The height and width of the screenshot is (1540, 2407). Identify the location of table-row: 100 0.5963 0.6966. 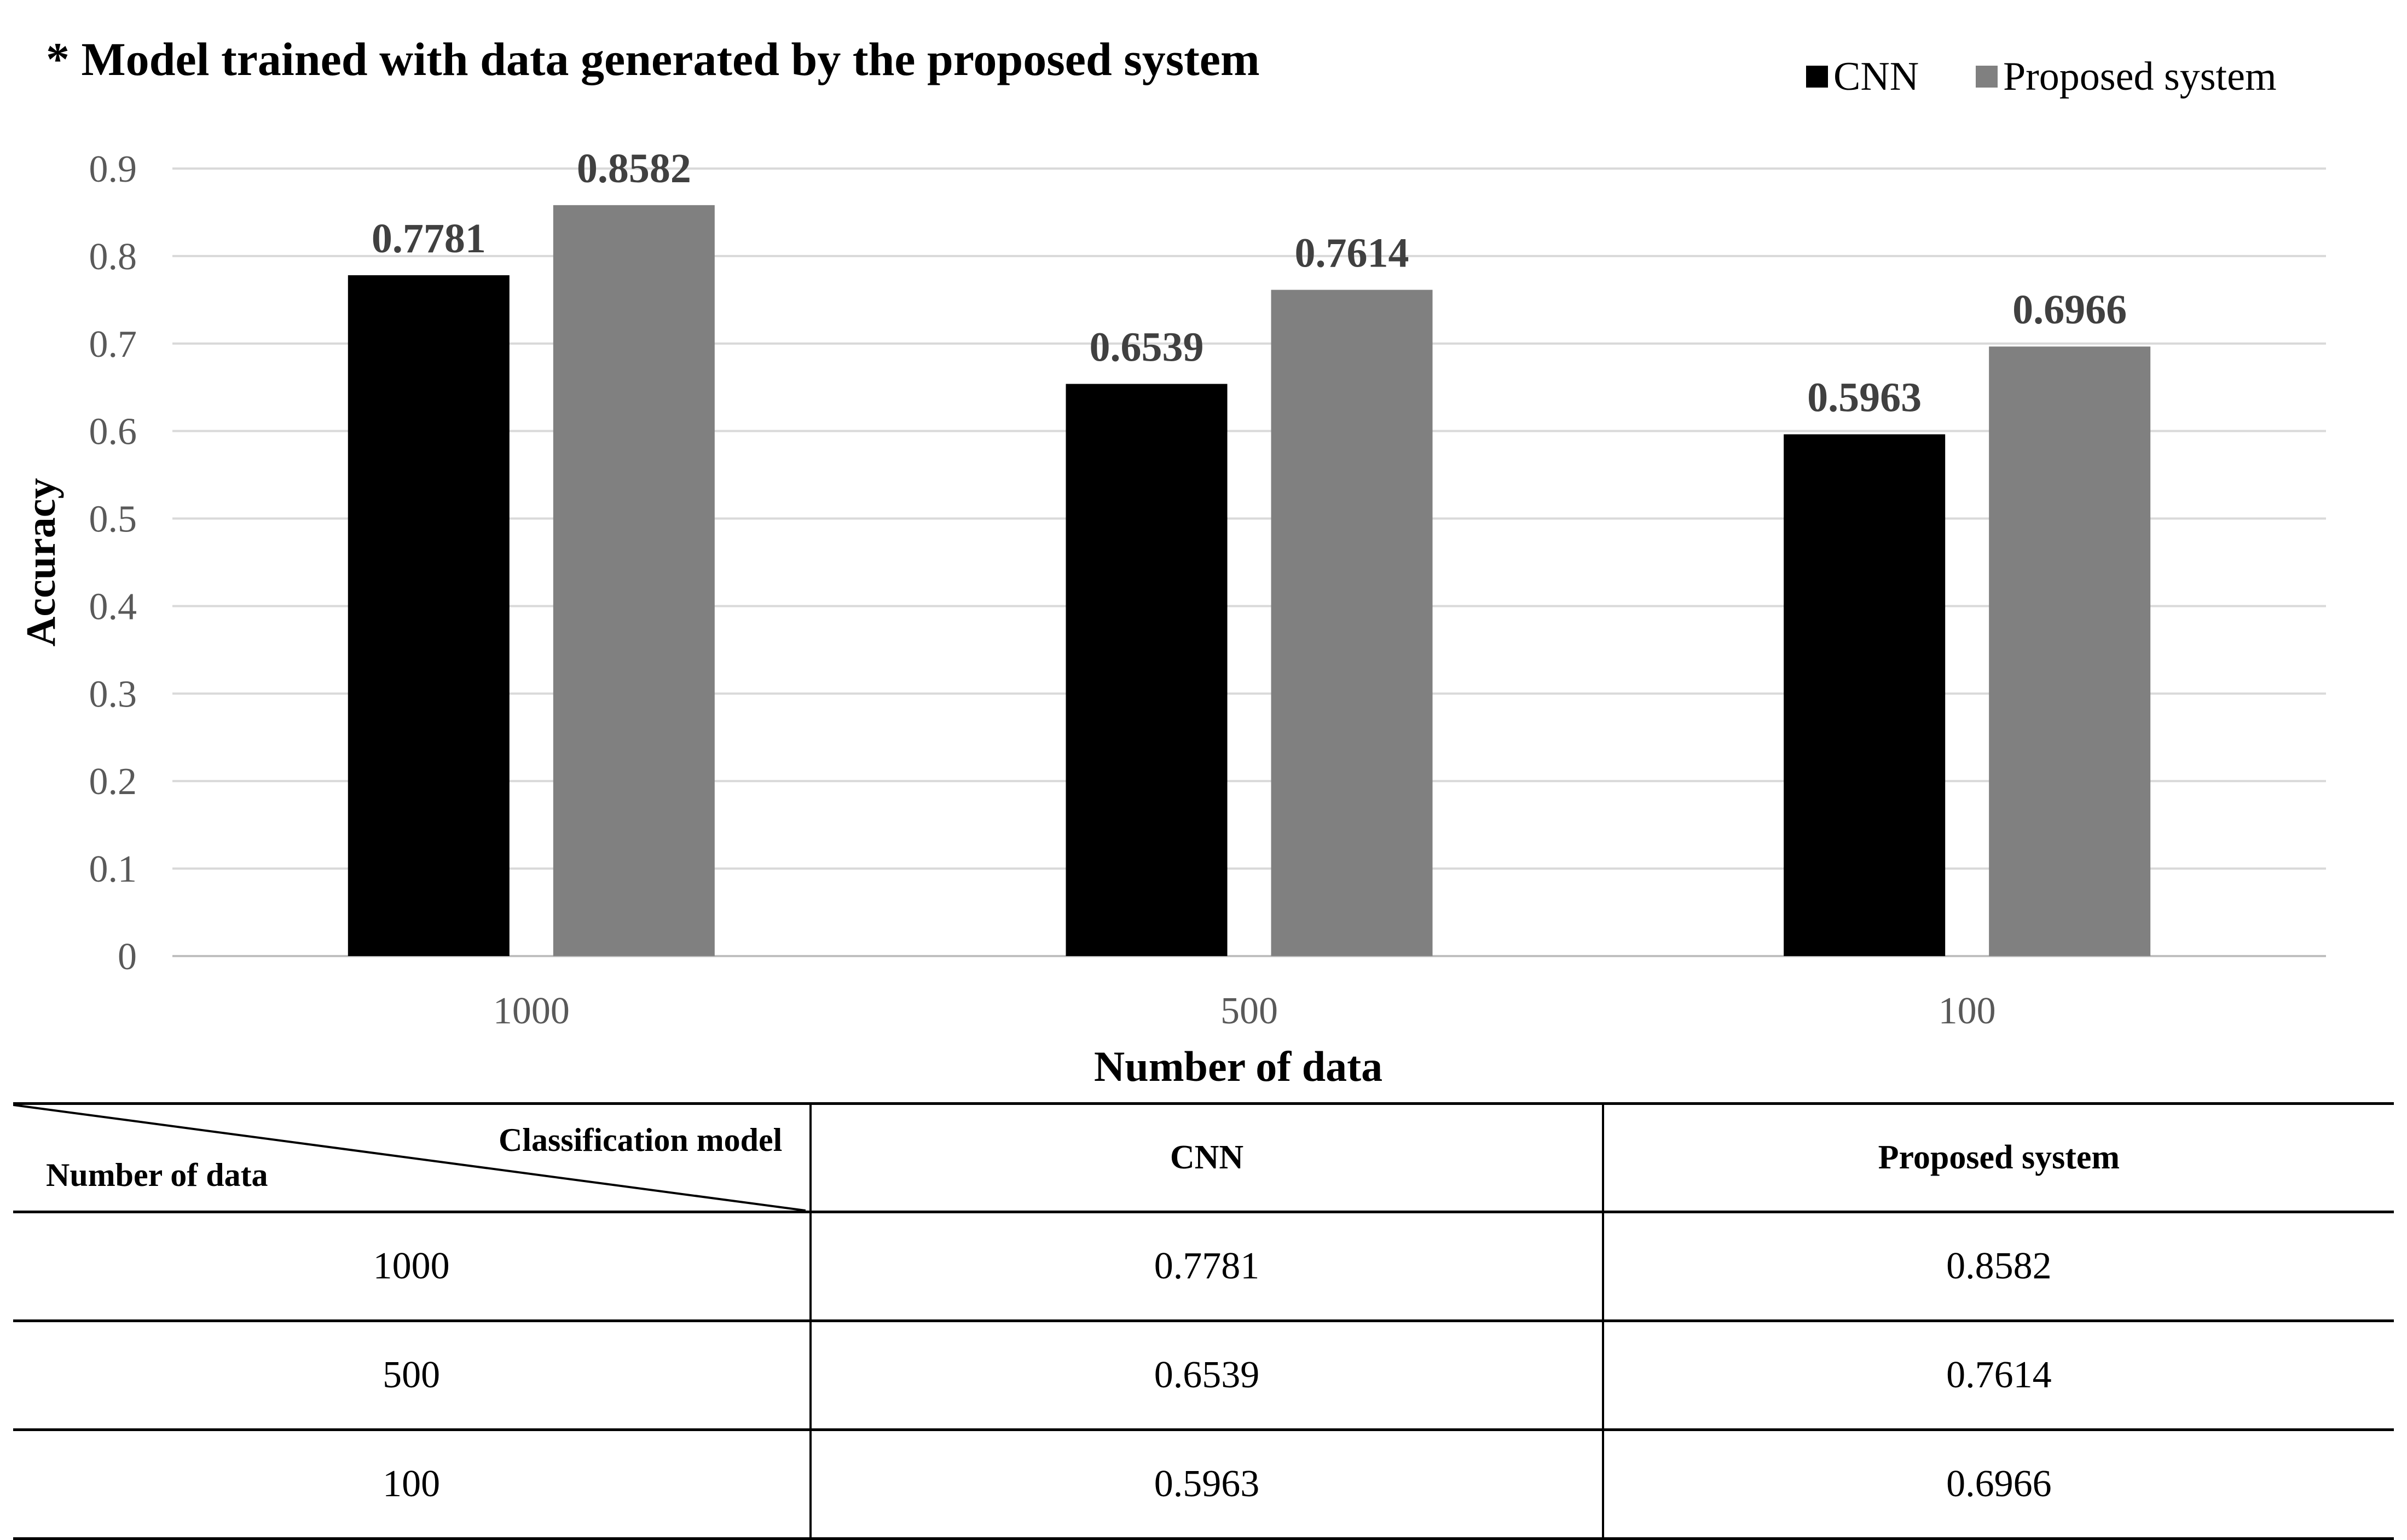
(1203, 1484).